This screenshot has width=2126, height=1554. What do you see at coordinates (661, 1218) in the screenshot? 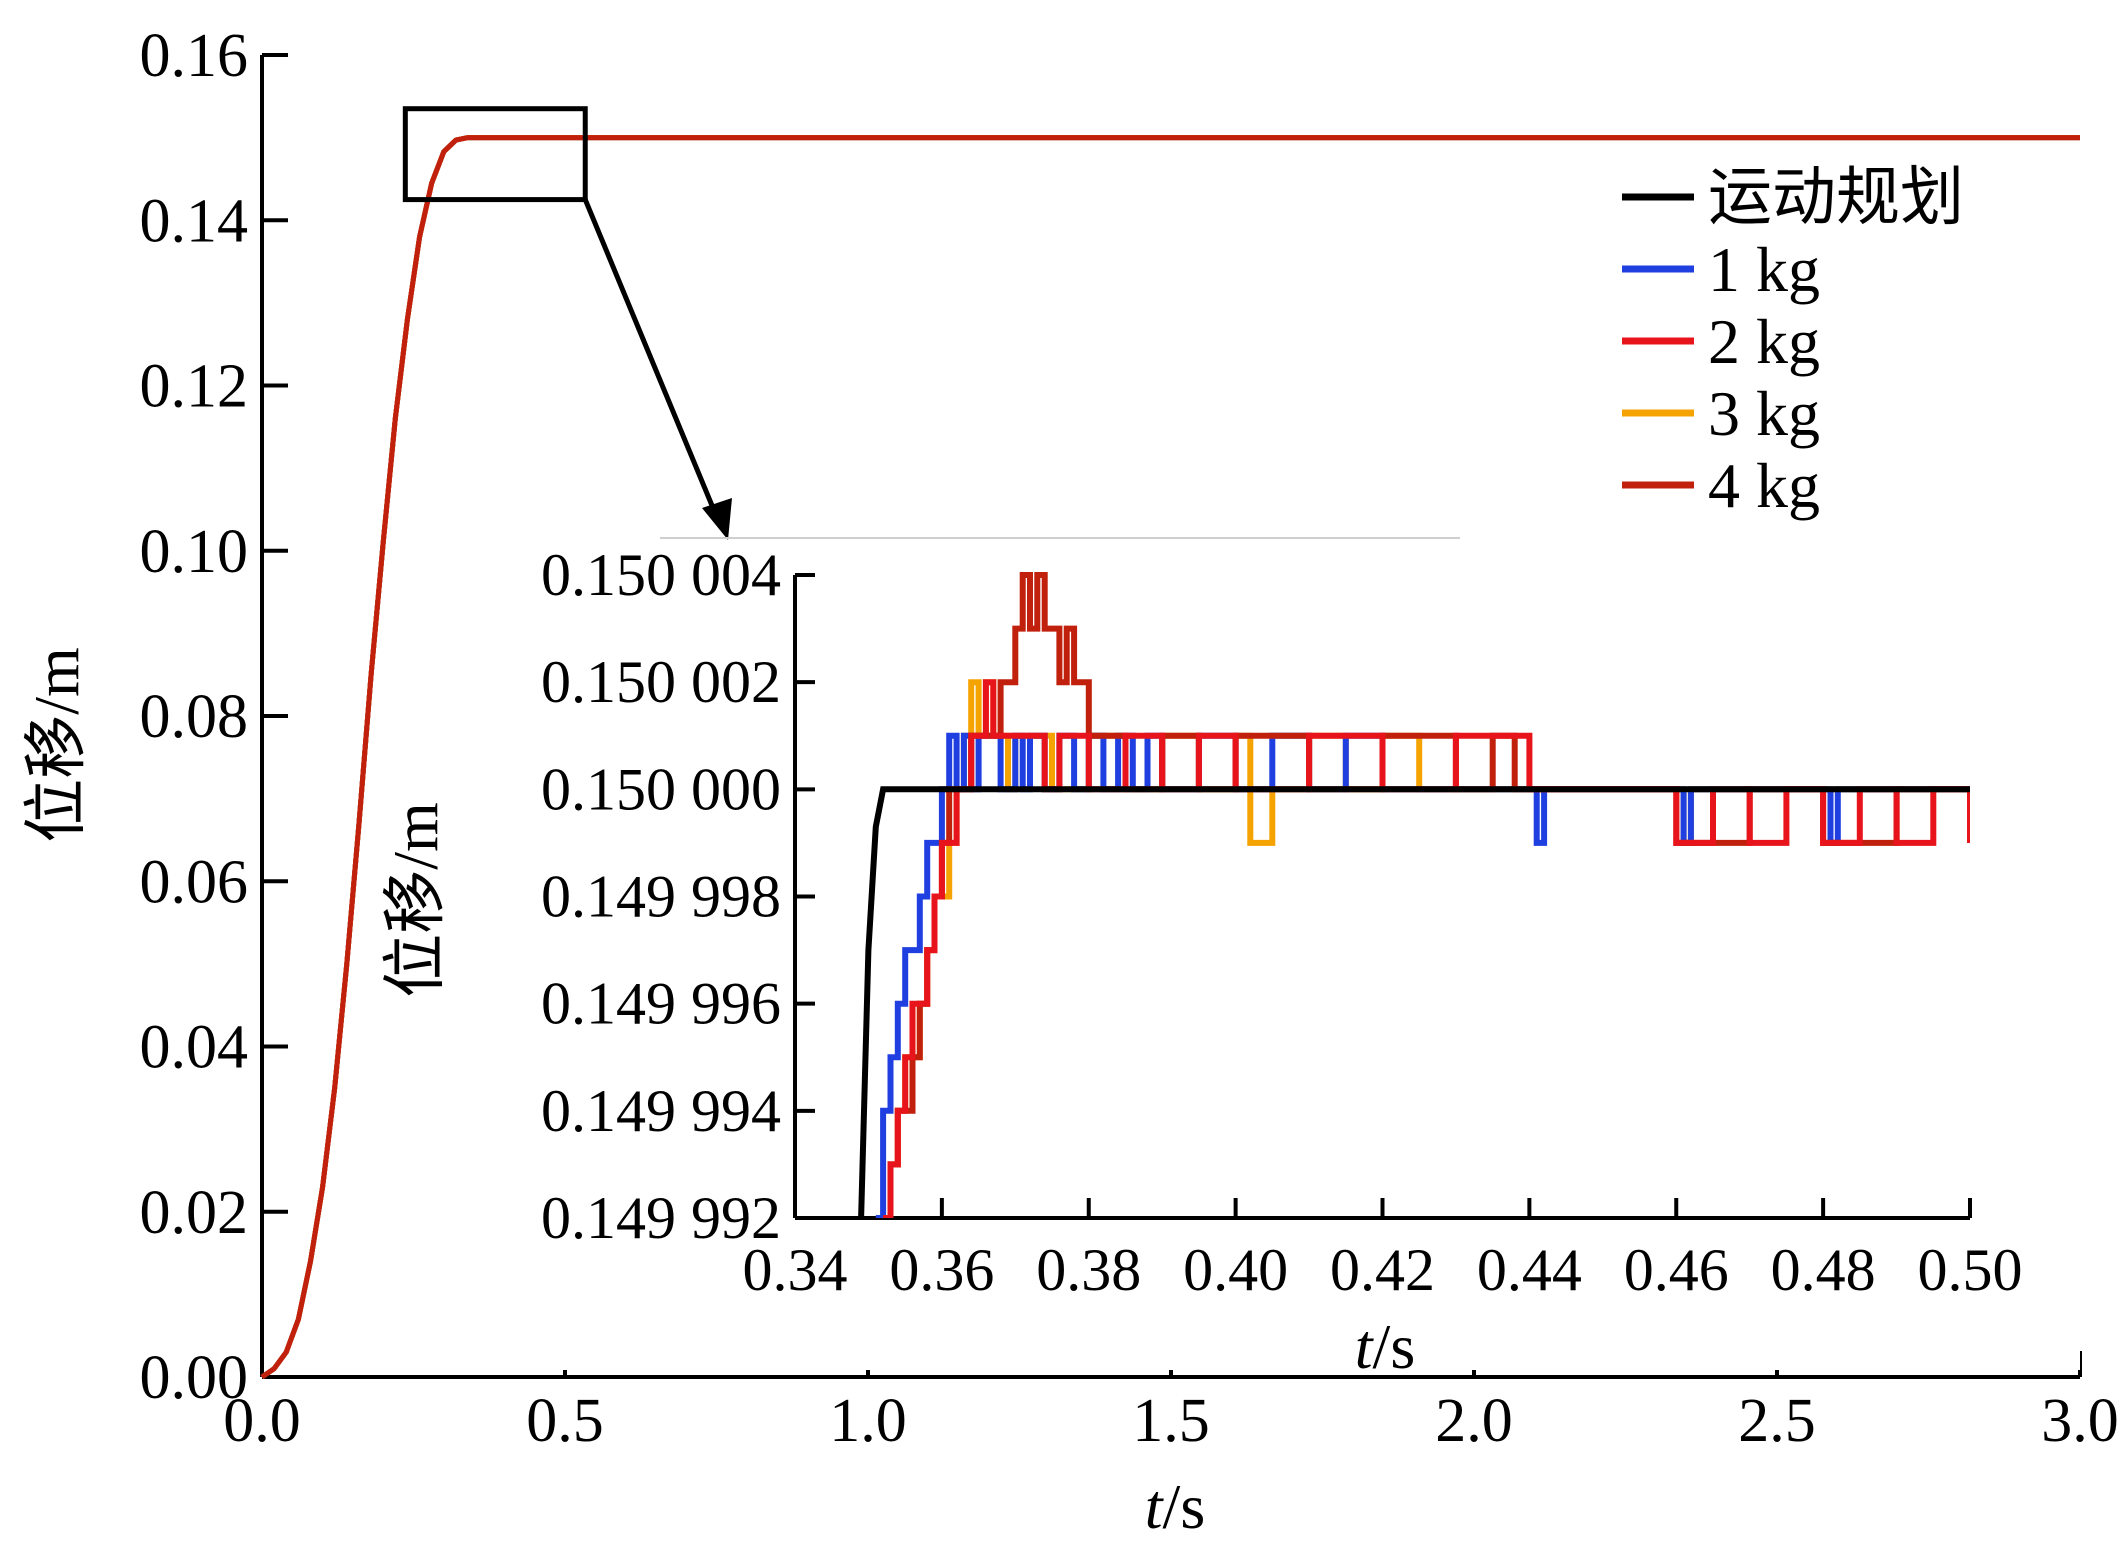
I see `inset-y-tick-label: 0.149 992` at bounding box center [661, 1218].